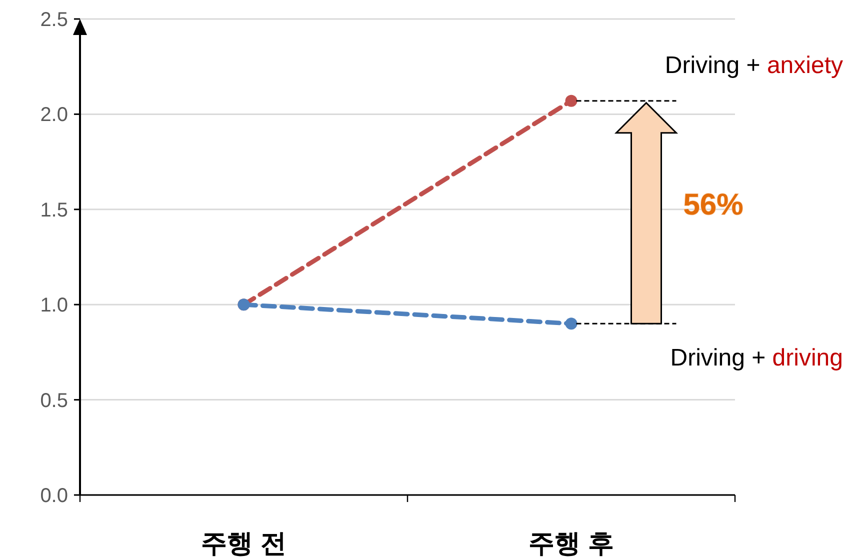 The width and height of the screenshot is (859, 559). What do you see at coordinates (243, 543) in the screenshot?
I see `x-tick-label: 주행 전` at bounding box center [243, 543].